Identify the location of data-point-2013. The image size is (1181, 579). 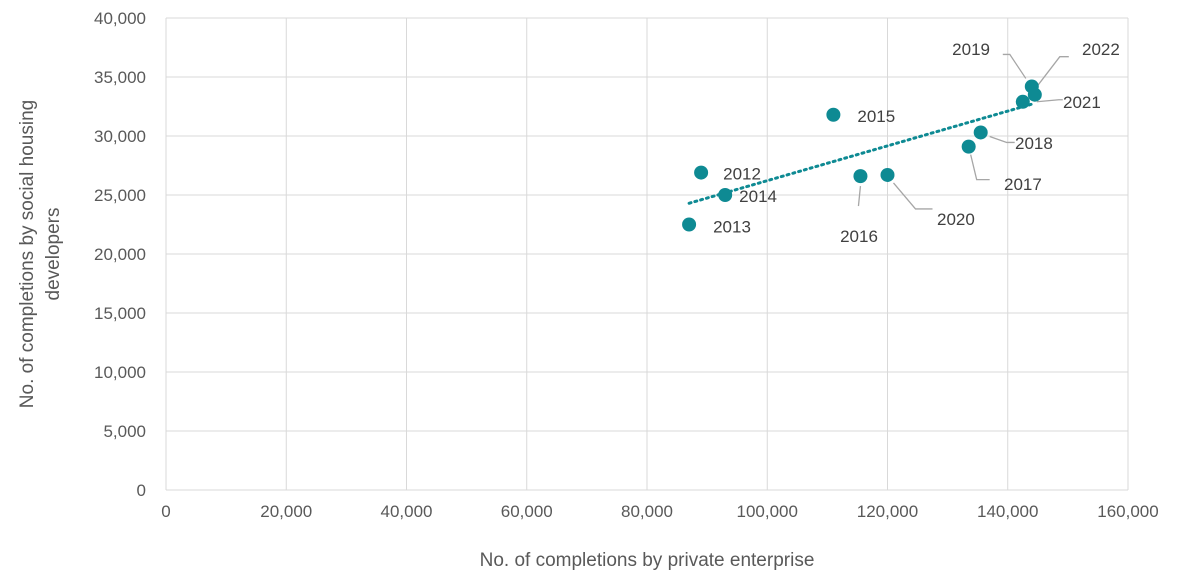
(689, 224).